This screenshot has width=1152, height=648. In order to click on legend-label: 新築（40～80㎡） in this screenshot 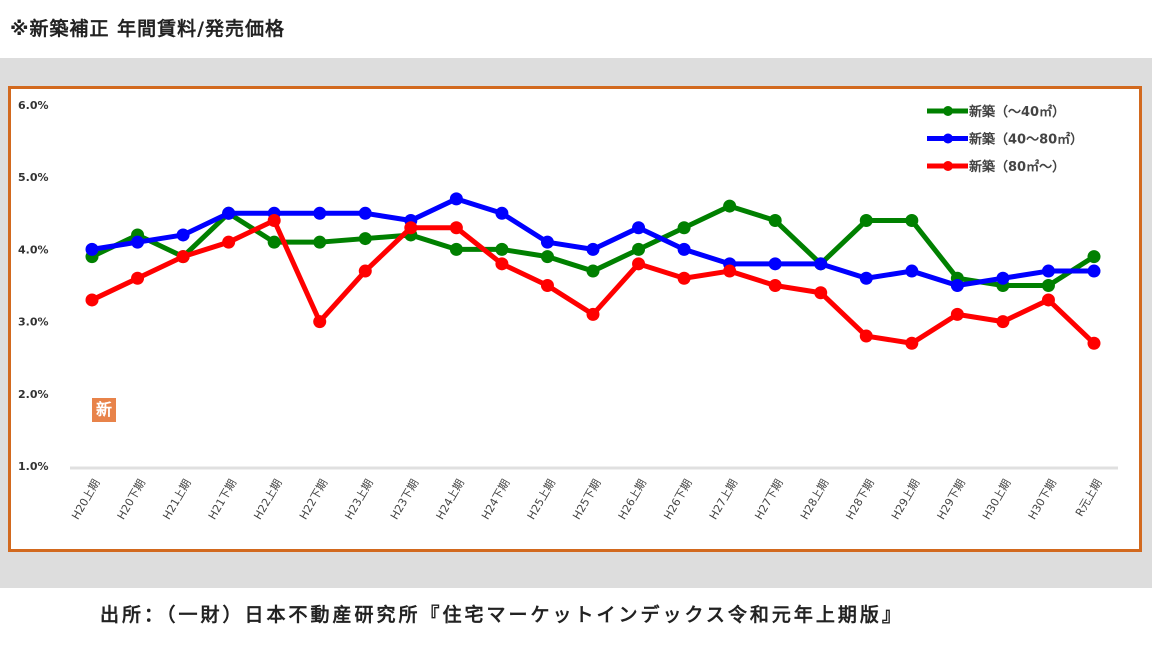, I will do `click(1026, 140)`.